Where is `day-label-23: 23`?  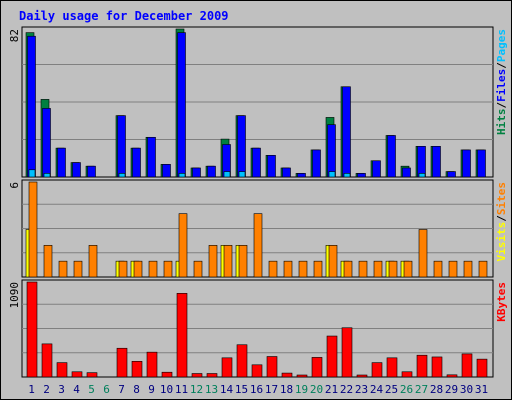 day-label-23: 23 is located at coordinates (361, 389).